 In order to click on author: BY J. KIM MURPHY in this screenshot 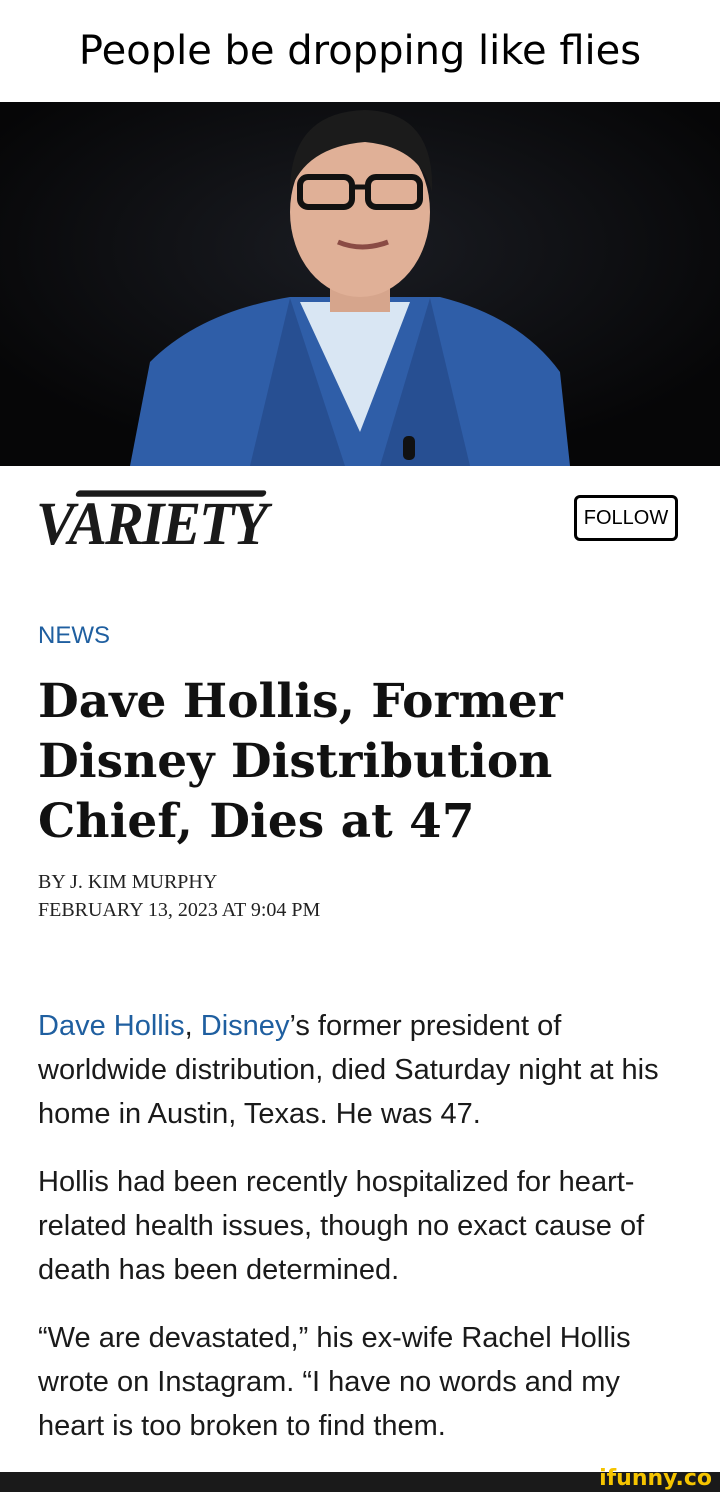, I will do `click(128, 882)`.